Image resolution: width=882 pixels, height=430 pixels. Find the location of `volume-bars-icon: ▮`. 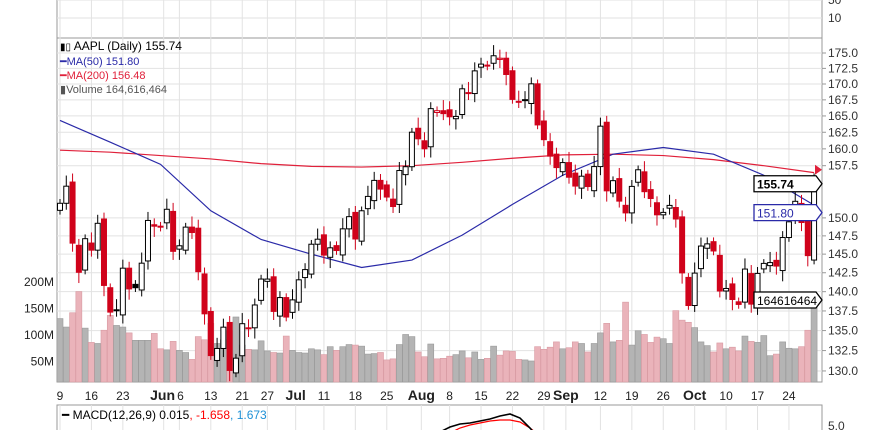

volume-bars-icon: ▮ is located at coordinates (63, 90).